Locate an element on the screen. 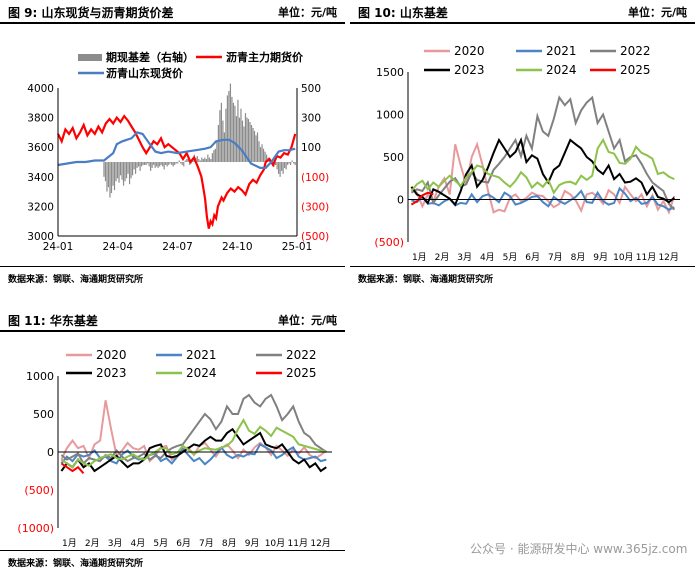  y-tick-label-right: 500 is located at coordinates (311, 89).